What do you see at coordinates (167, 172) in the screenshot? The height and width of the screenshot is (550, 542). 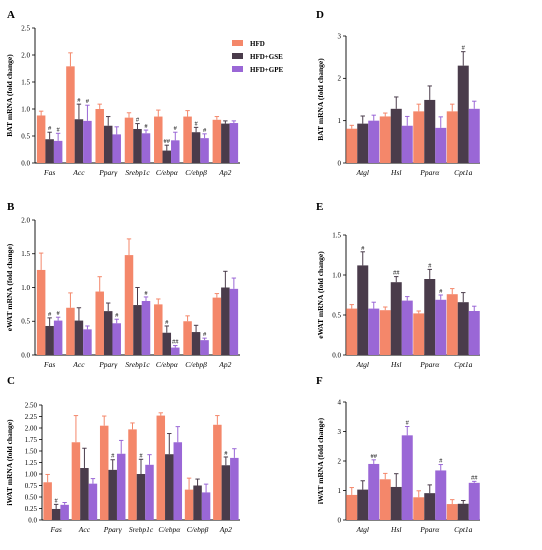 I see `x-tick-label: C/ebpα` at bounding box center [167, 172].